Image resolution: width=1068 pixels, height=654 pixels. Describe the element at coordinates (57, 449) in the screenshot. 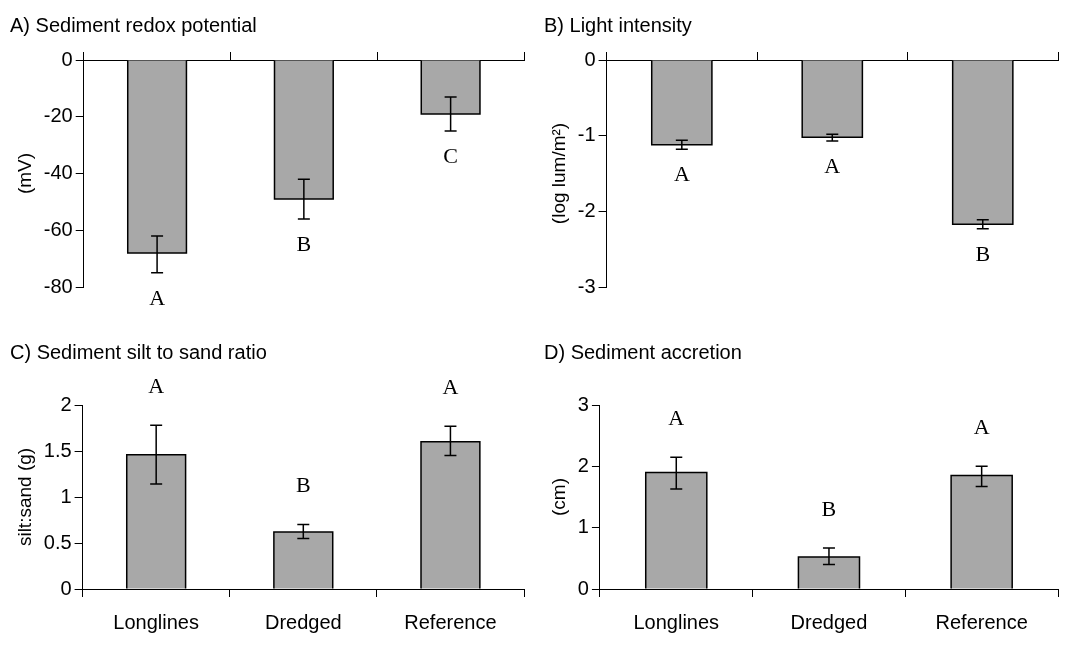

I see `y-tick-label: 1.5` at that location.